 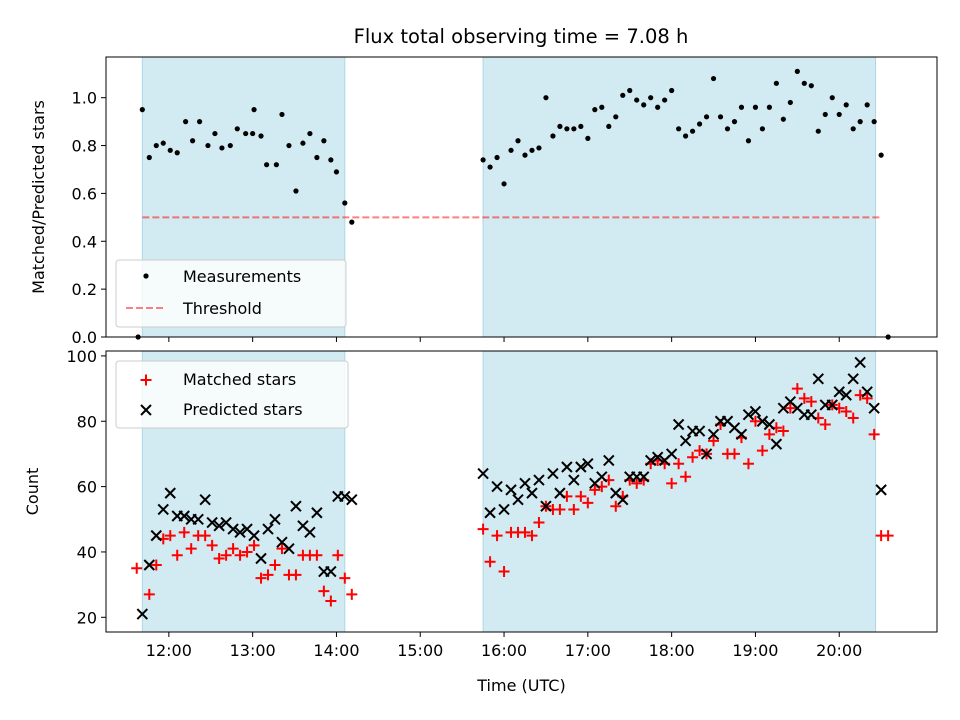 What do you see at coordinates (87, 421) in the screenshot?
I see `bottom-ytick-label-80: 80` at bounding box center [87, 421].